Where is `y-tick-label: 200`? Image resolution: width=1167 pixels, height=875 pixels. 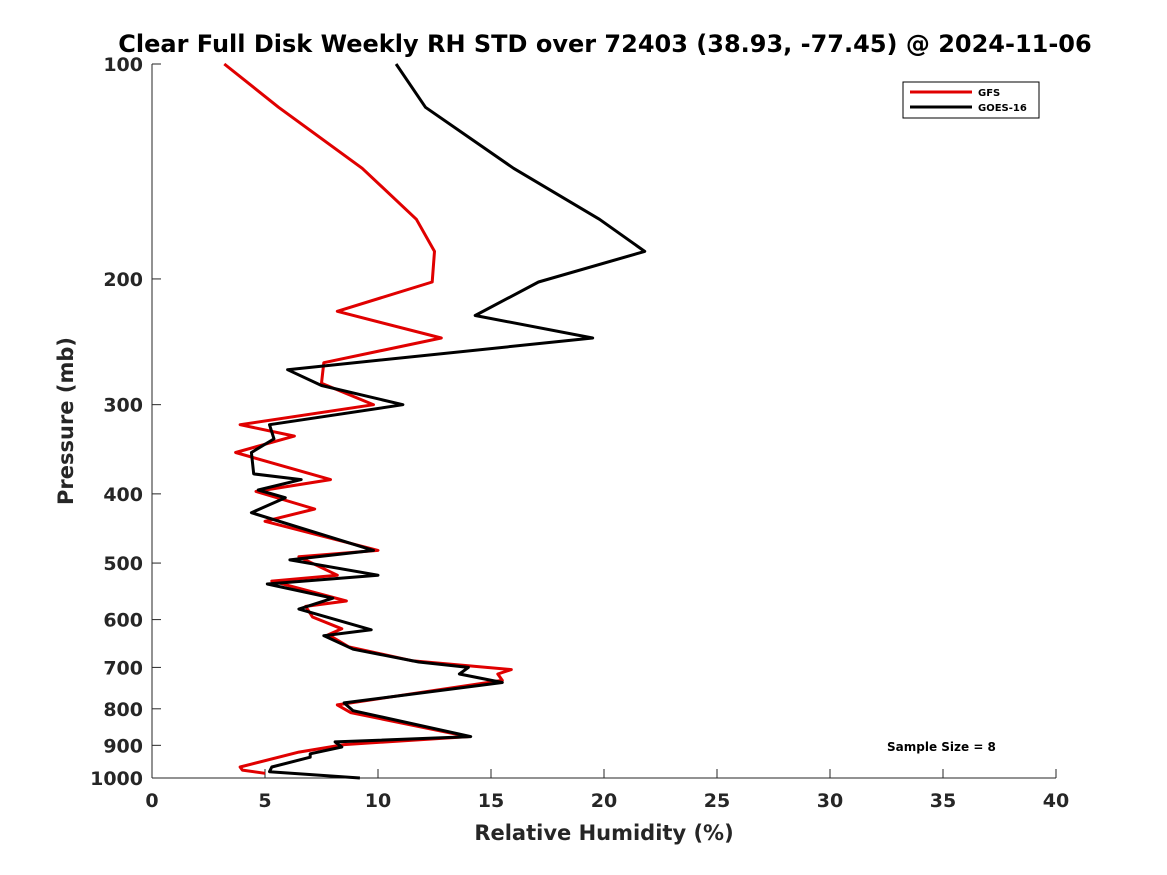 y-tick-label: 200 is located at coordinates (123, 280).